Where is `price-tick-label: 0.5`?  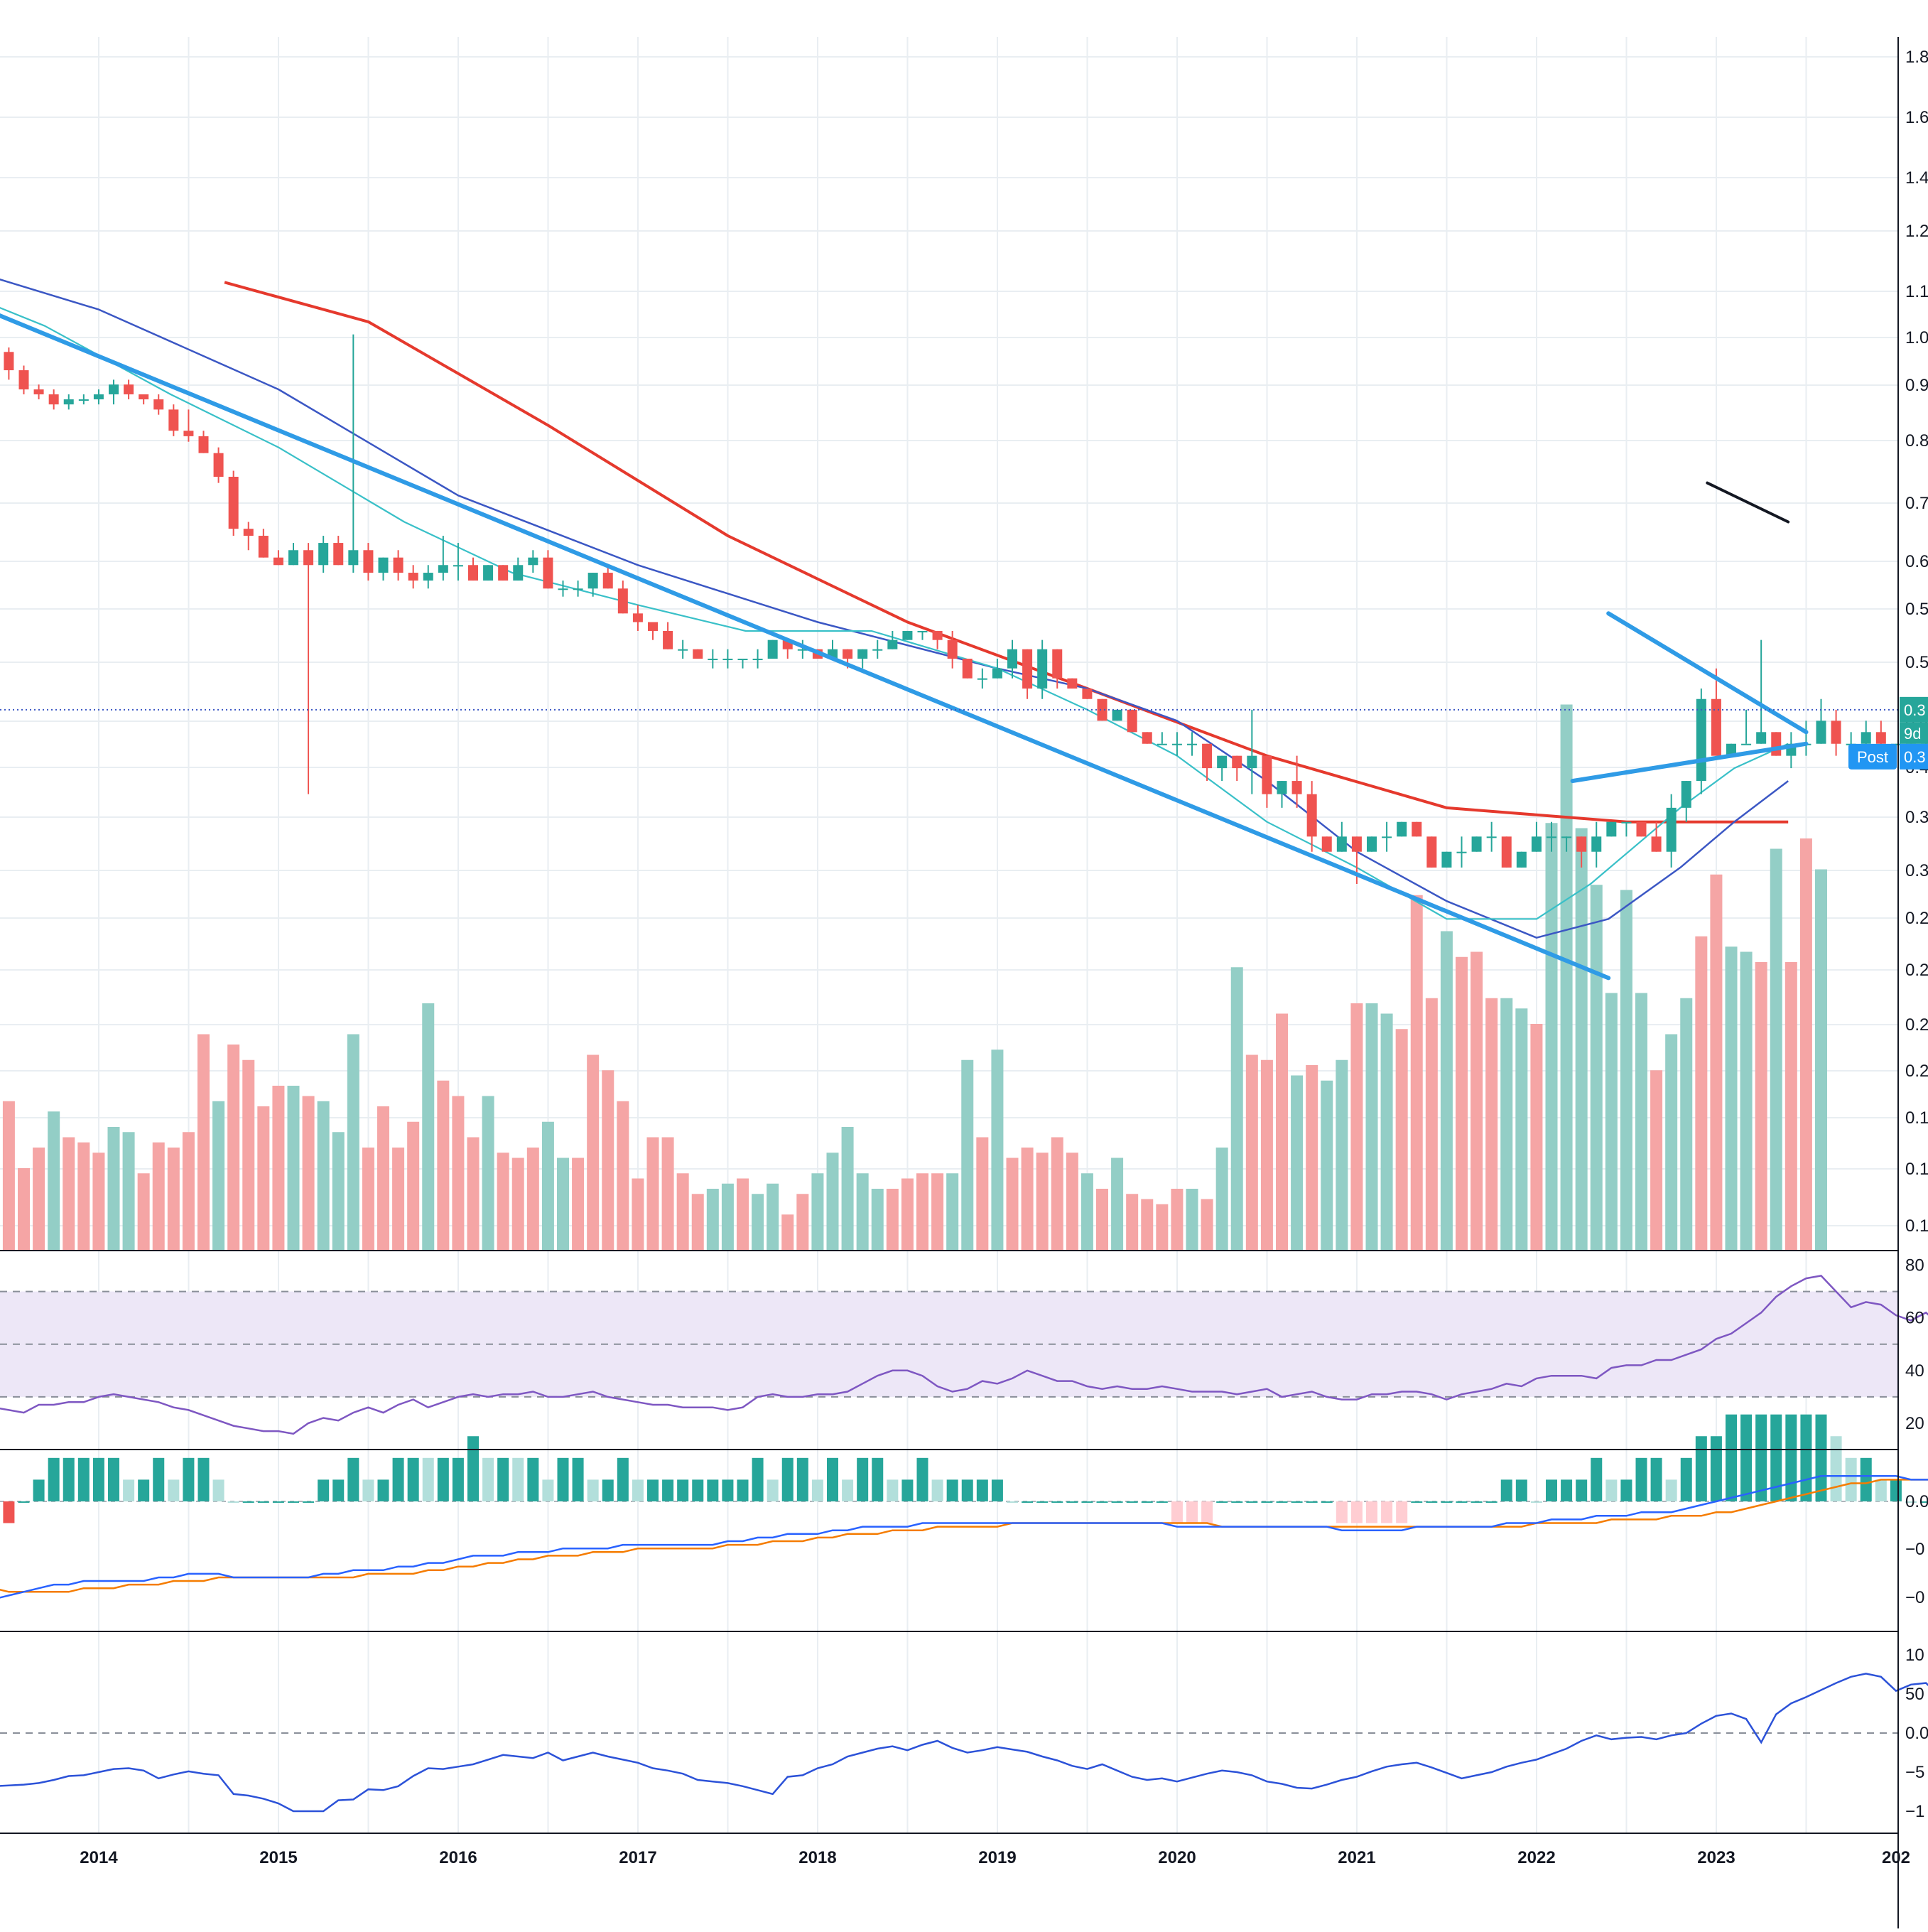 price-tick-label: 0.5 is located at coordinates (1916, 609).